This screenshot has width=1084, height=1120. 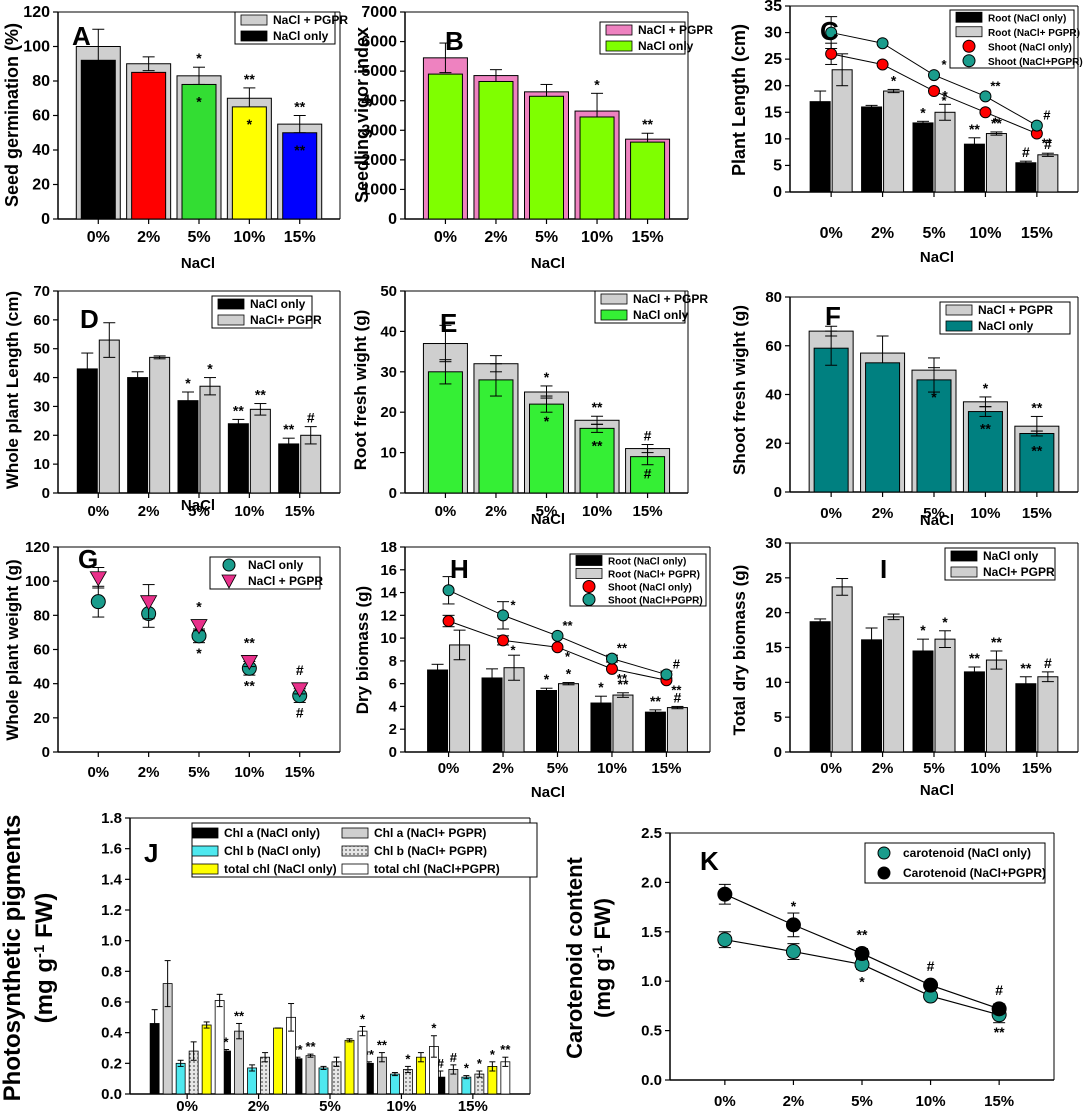 I want to click on panel-B-bar, so click(x=445, y=146).